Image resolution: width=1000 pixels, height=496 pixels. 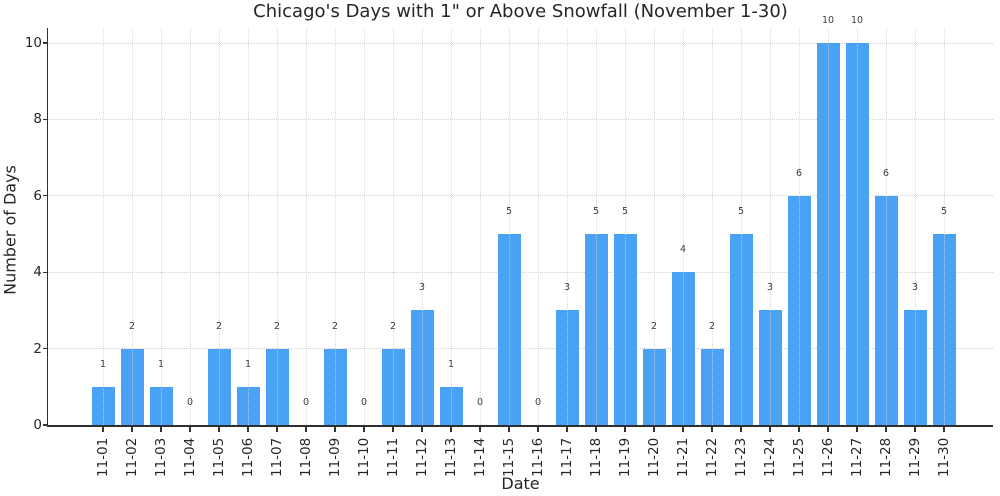 What do you see at coordinates (944, 457) in the screenshot?
I see `x-tick-label: 11-30` at bounding box center [944, 457].